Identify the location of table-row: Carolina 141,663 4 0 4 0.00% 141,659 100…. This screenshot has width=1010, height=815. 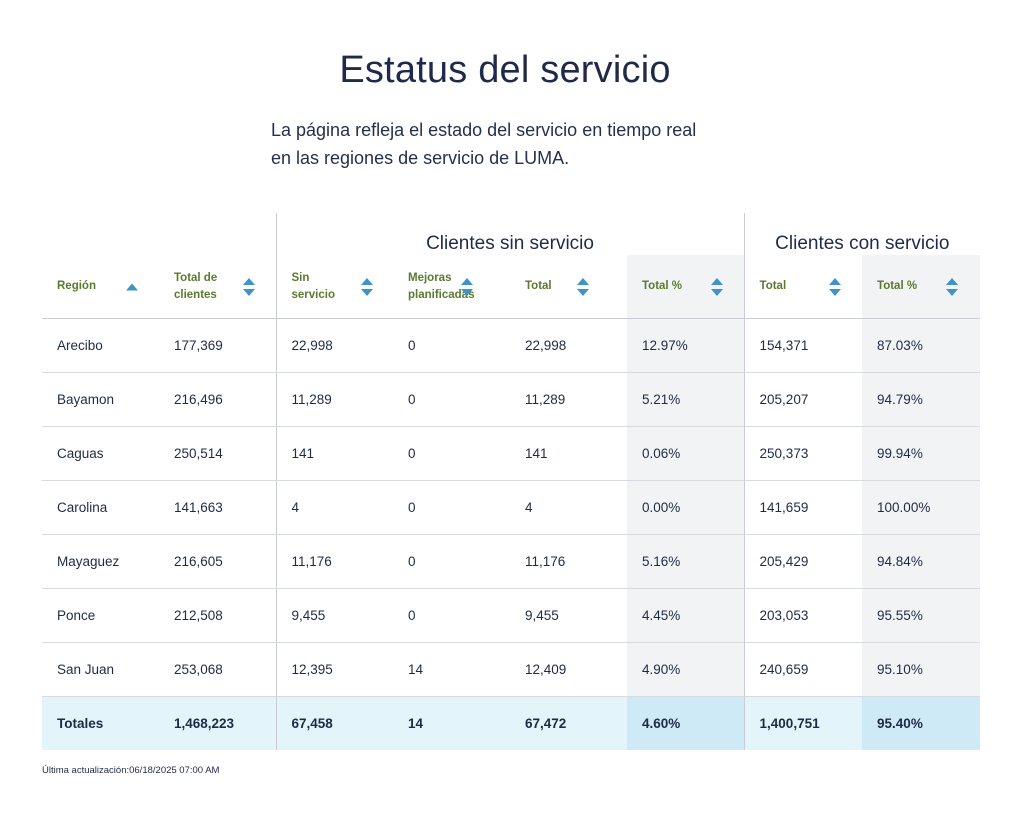
(511, 507).